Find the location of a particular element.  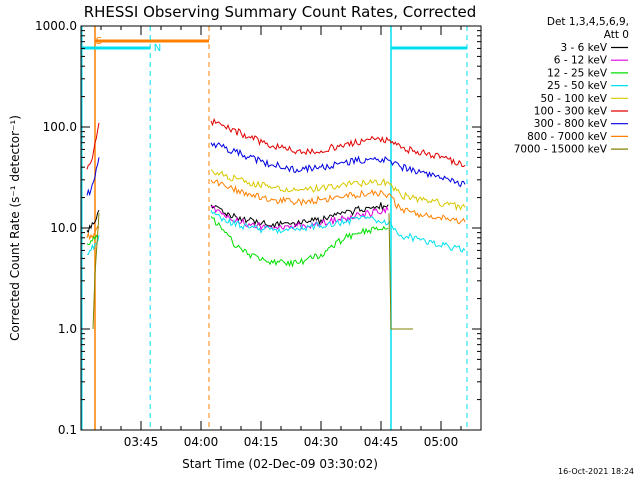

x-tick-label: 04:15 is located at coordinates (261, 442).